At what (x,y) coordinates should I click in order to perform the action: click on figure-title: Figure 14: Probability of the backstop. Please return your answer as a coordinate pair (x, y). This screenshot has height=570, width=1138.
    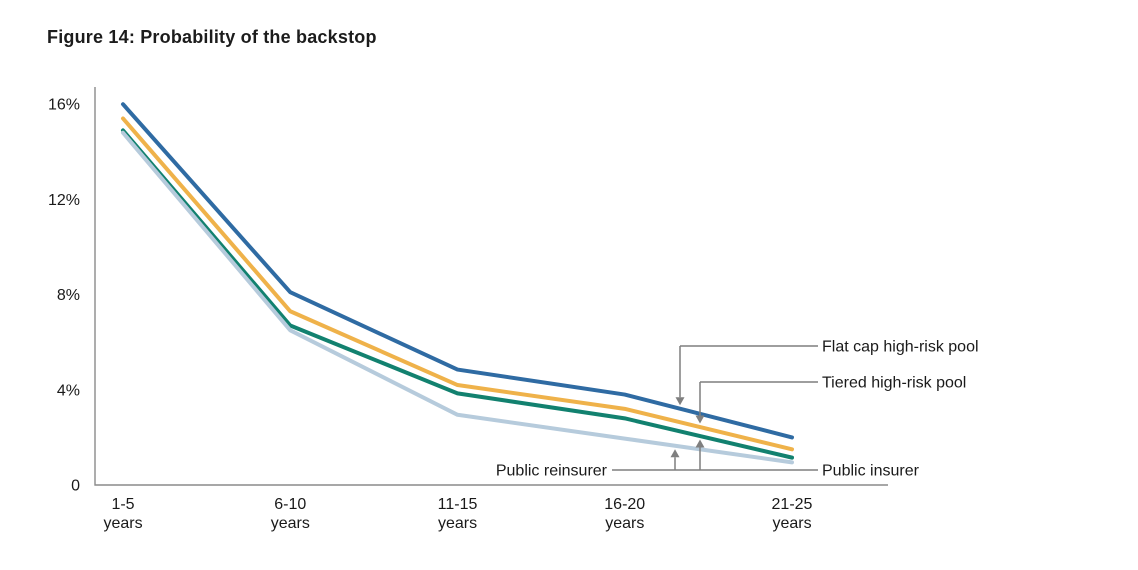
    Looking at the image, I should click on (212, 37).